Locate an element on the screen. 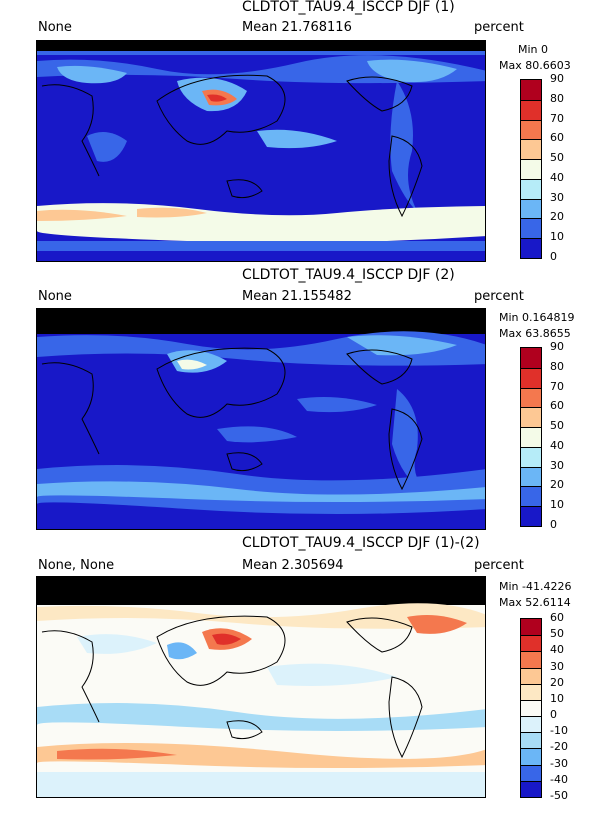 This screenshot has width=606, height=814. panel-1-min: Min 0 is located at coordinates (533, 49).